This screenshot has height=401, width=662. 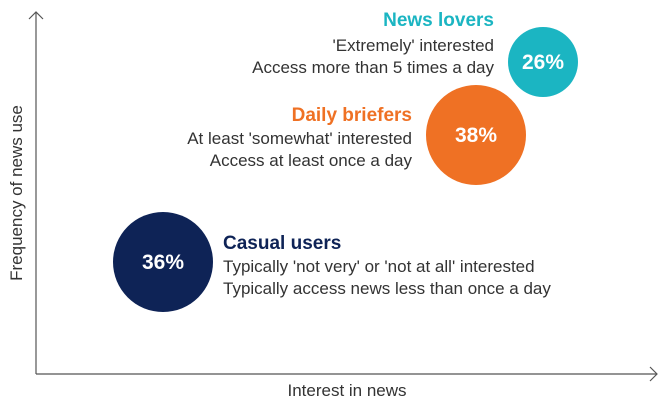 I want to click on bubble-value-news-lovers: 26%, so click(x=543, y=62).